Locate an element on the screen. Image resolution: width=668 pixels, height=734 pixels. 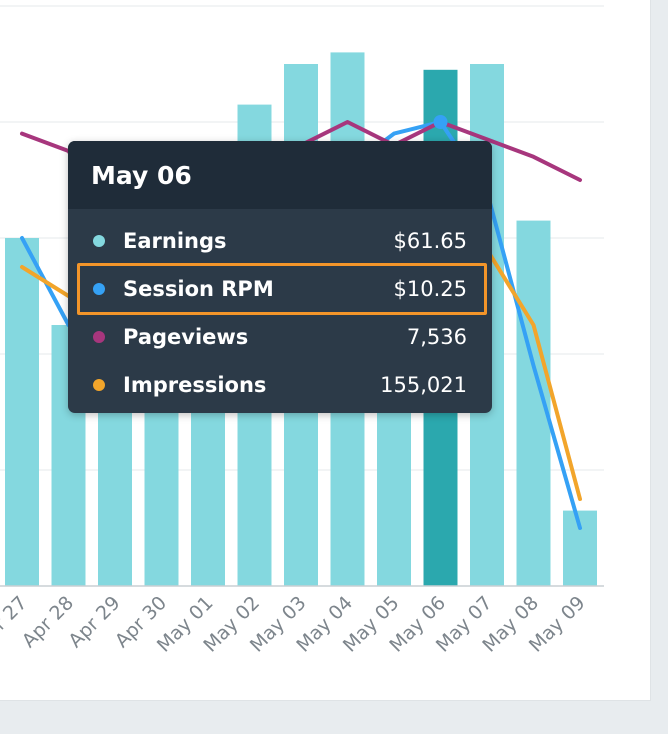
tooltip-row-value: 7,536 is located at coordinates (436, 337).